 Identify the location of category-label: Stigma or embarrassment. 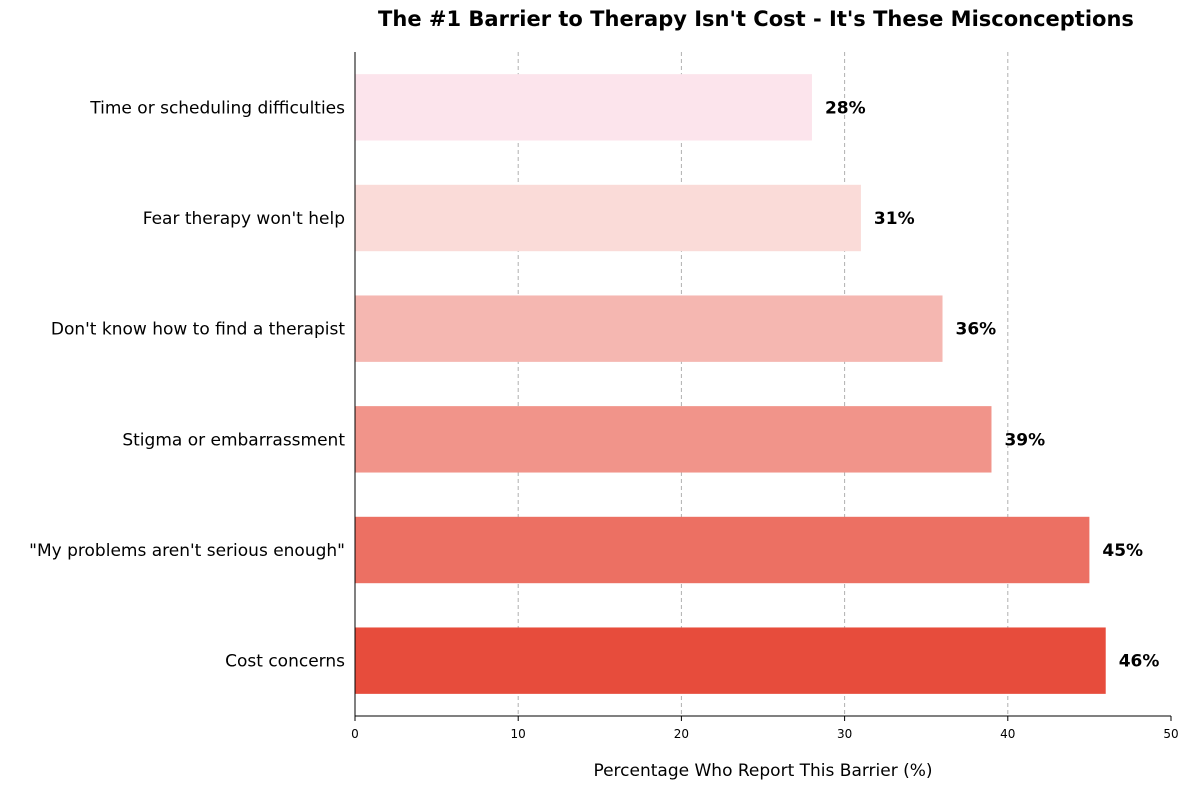
(233, 440).